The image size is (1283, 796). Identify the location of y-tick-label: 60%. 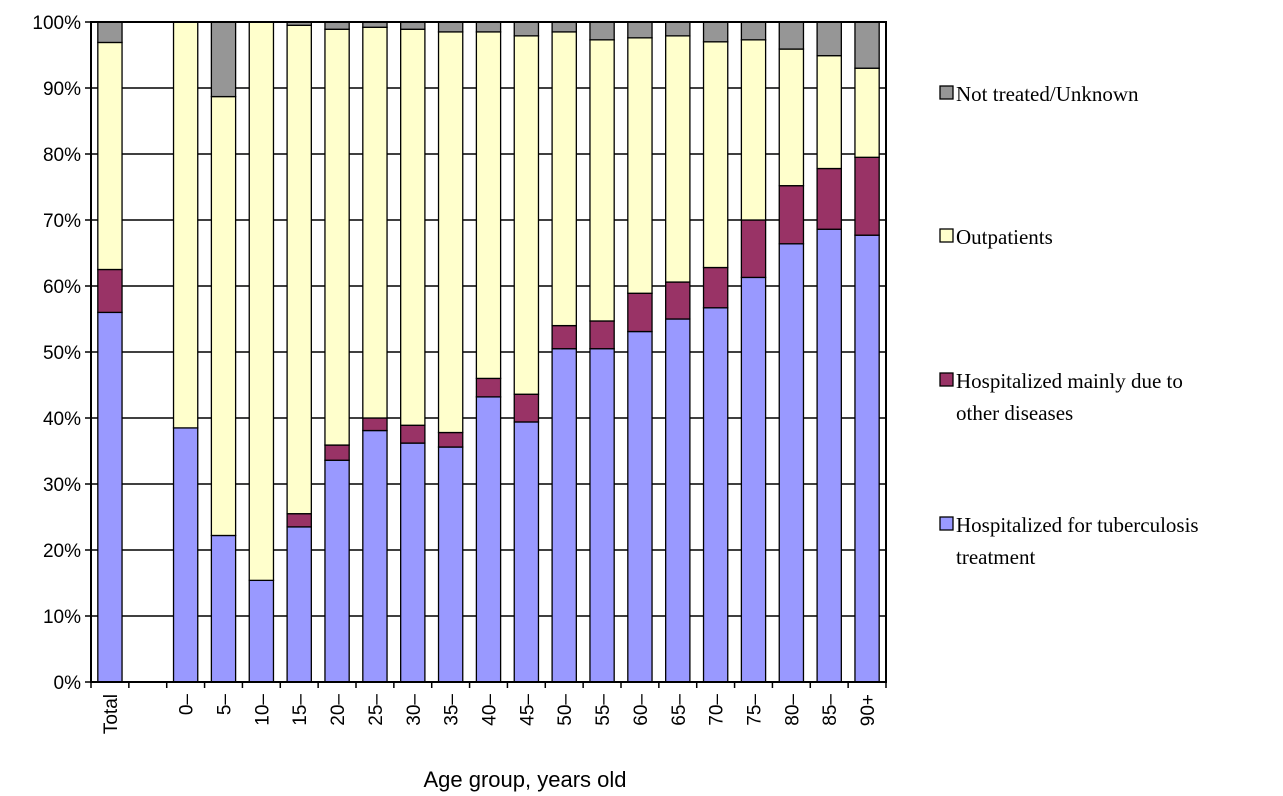
(62, 287).